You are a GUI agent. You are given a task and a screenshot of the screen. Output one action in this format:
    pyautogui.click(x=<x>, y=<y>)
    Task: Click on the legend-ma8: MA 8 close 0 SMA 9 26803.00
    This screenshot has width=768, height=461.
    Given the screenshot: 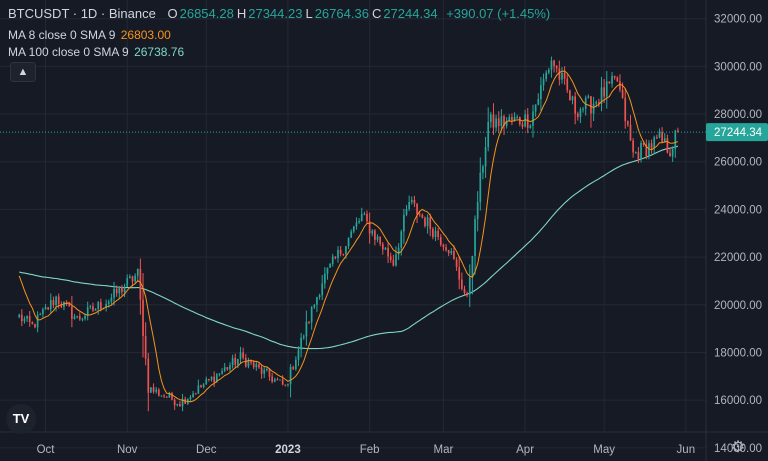 What is the action you would take?
    pyautogui.click(x=90, y=35)
    